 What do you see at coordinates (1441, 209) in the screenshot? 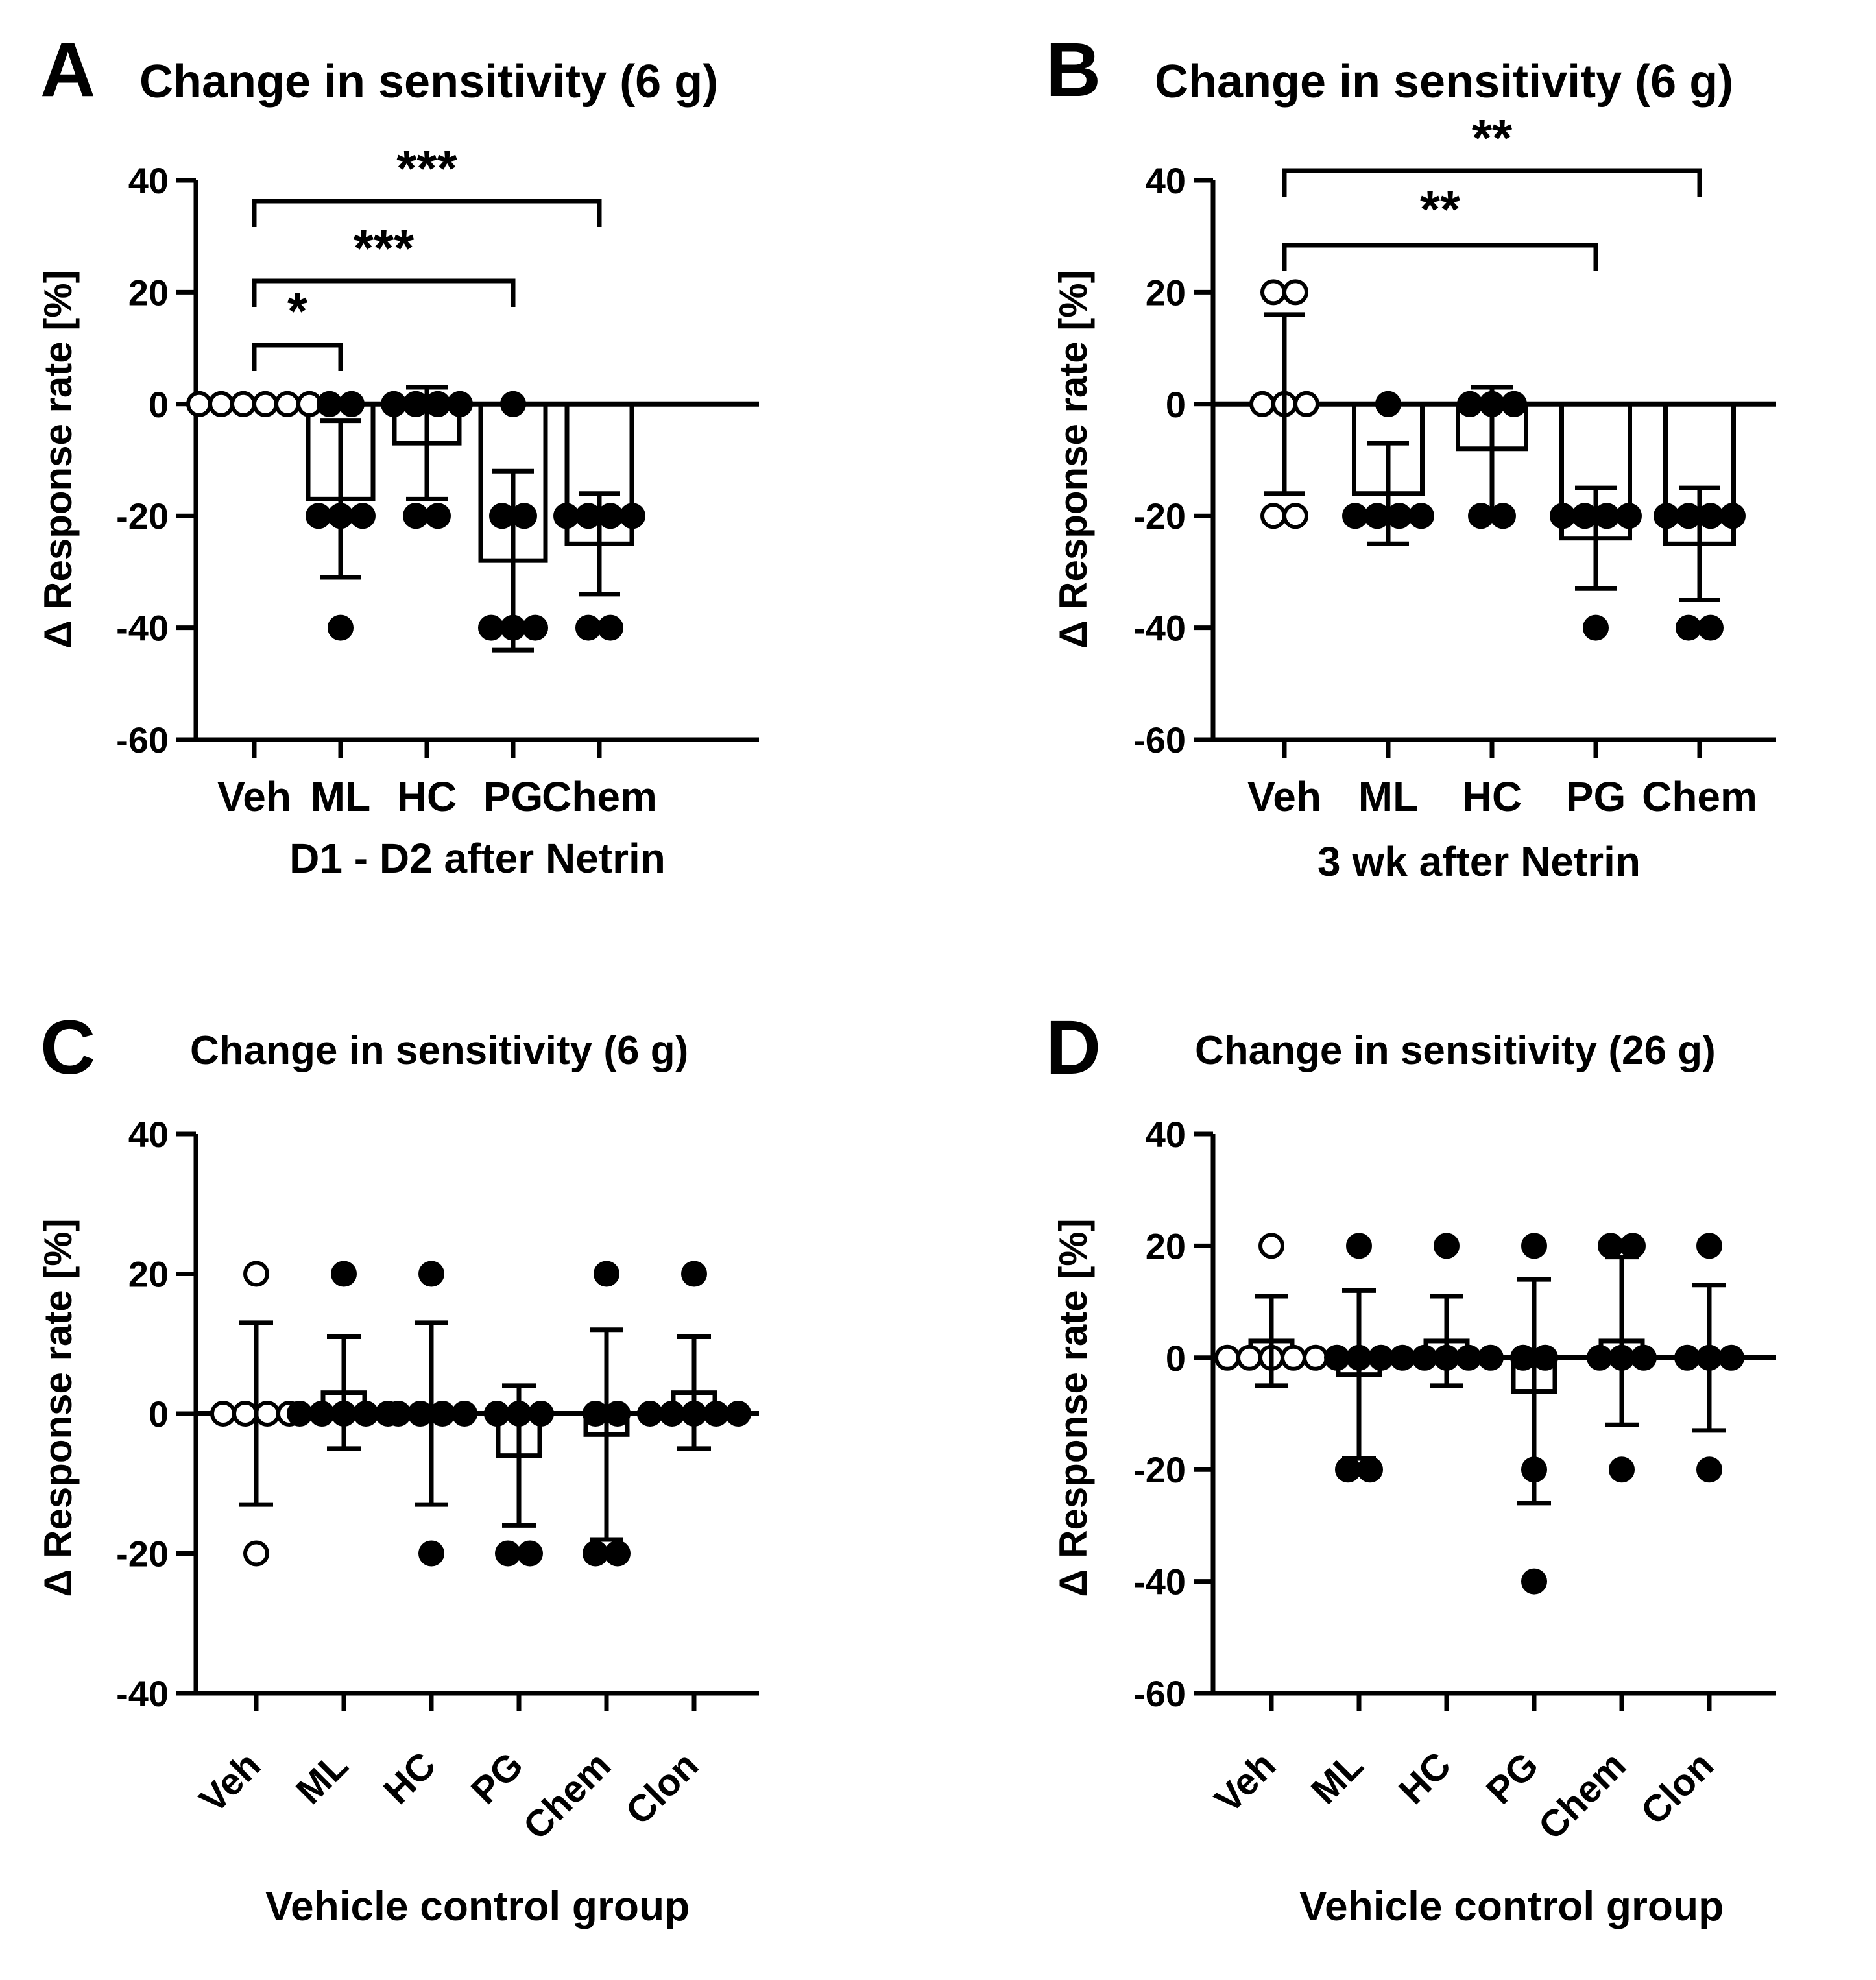
I see `significance-label: **` at bounding box center [1441, 209].